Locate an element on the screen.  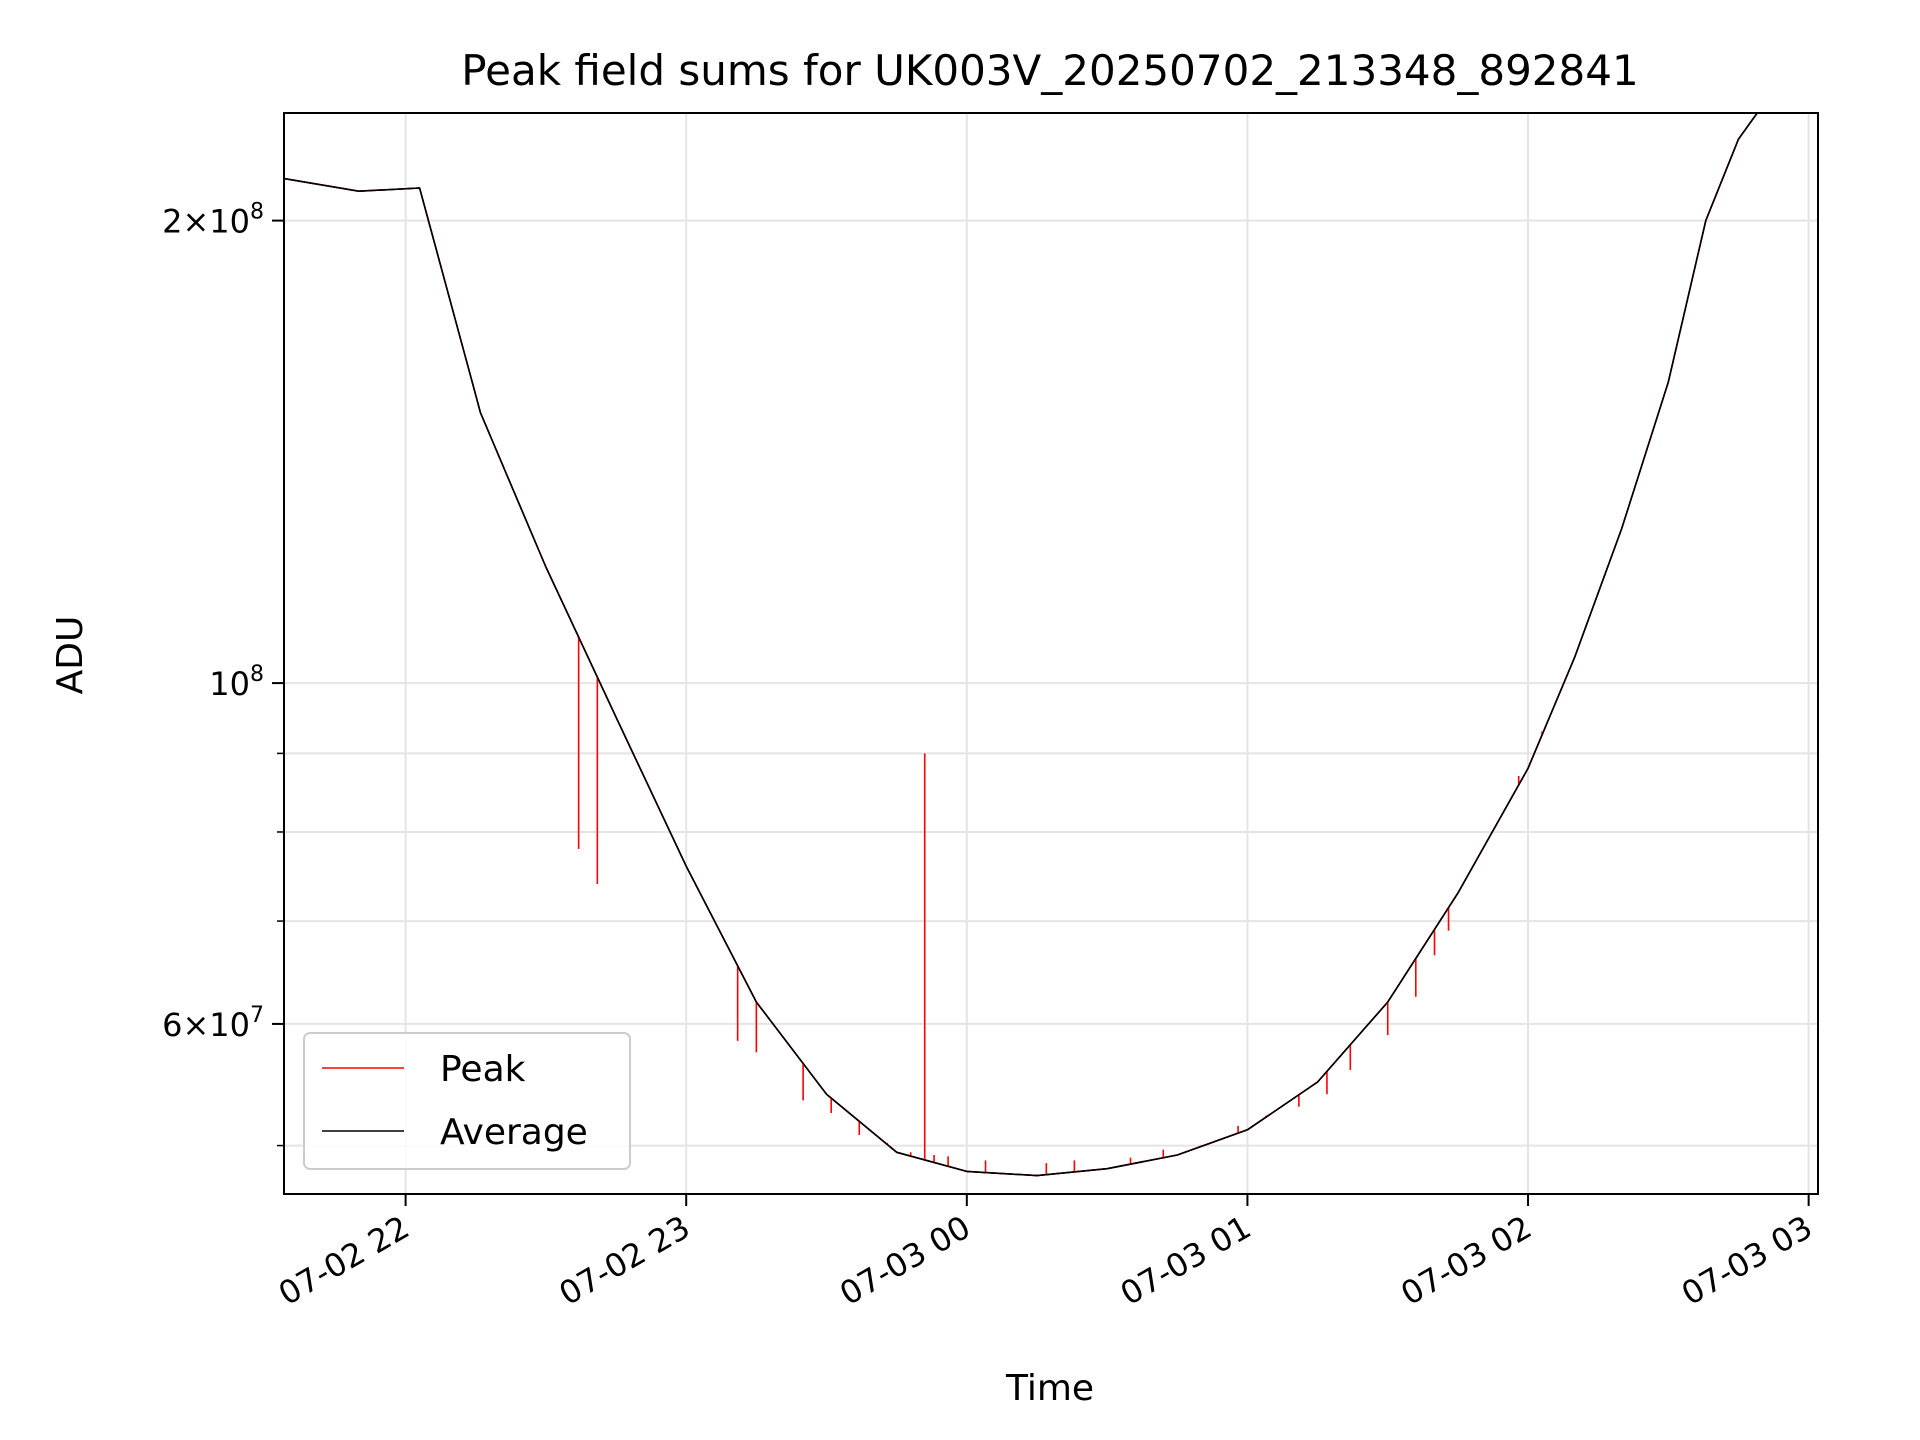
x-axis-label: Time is located at coordinates (1049, 1388).